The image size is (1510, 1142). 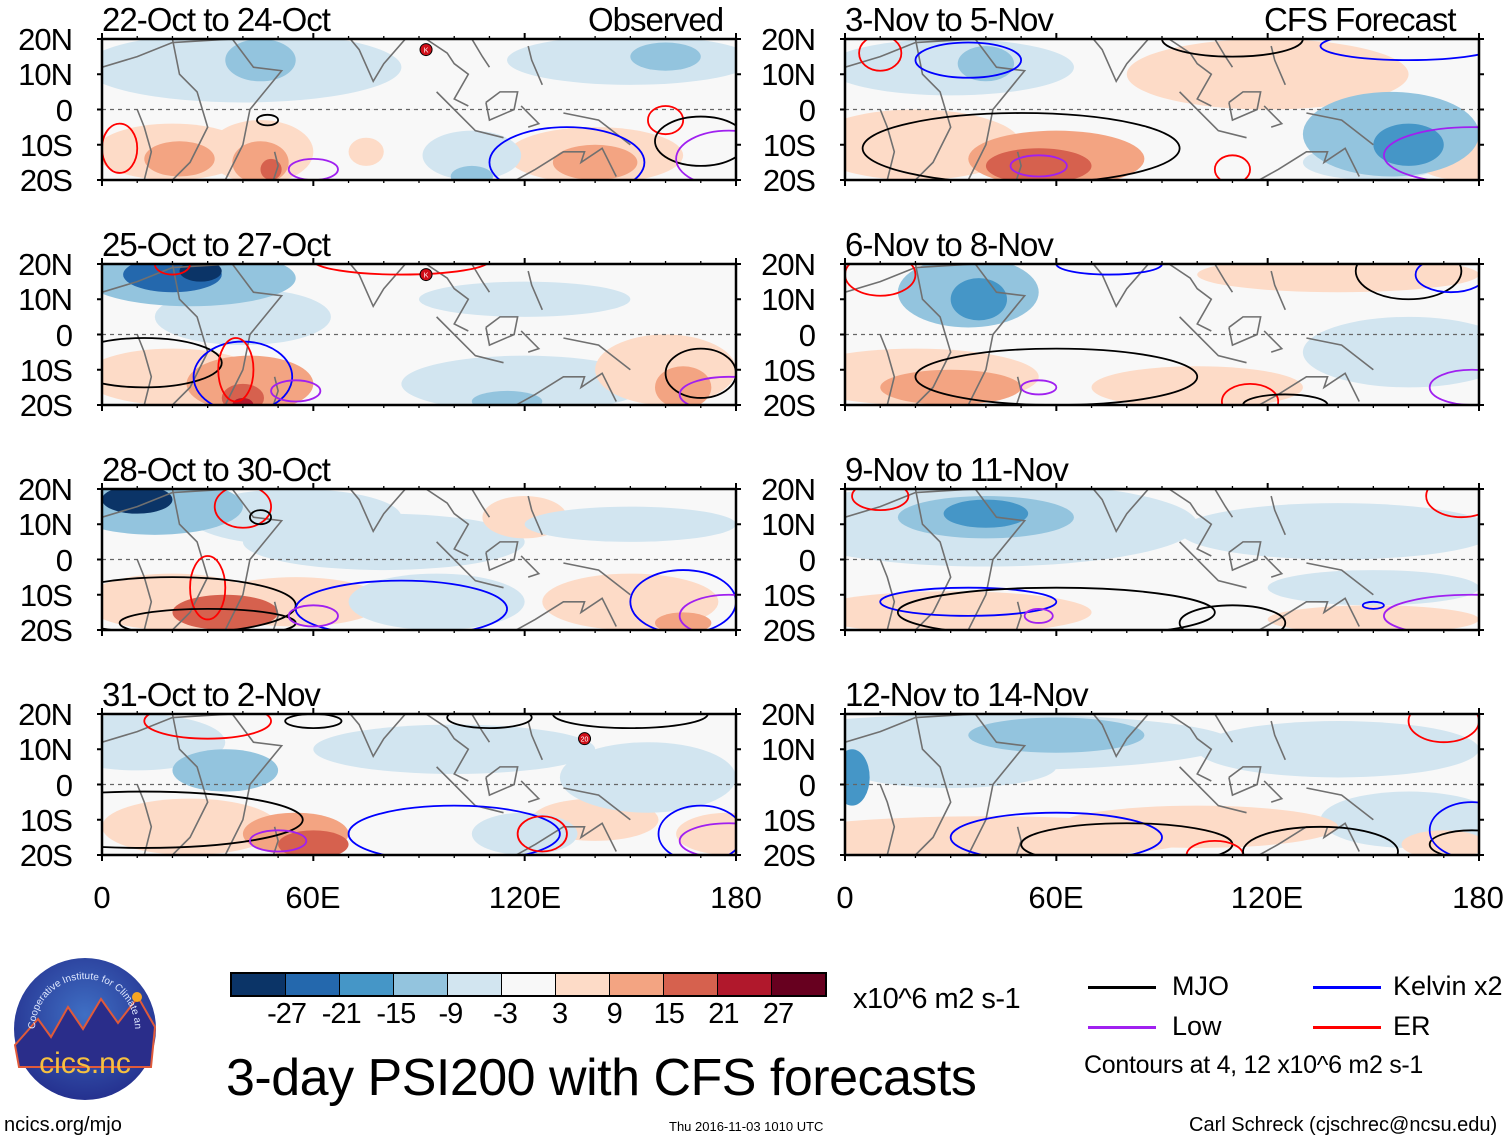 I want to click on footer-url: ncics.org/mjo, so click(x=63, y=1125).